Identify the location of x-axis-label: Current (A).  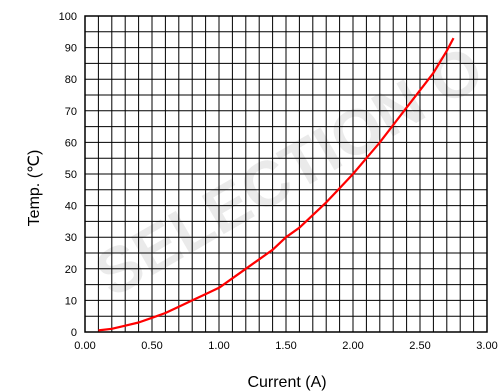
(286, 382).